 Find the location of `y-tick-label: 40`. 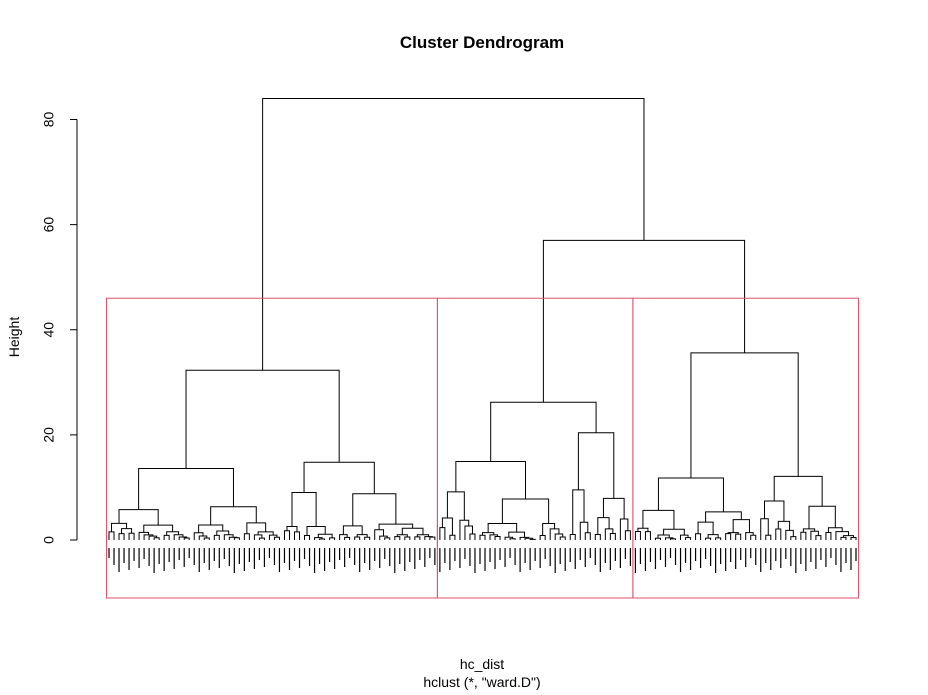

y-tick-label: 40 is located at coordinates (49, 330).